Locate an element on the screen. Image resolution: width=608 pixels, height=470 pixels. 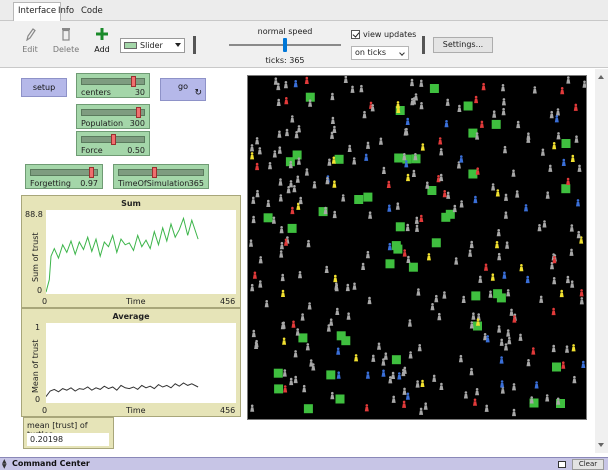
edit-tool: Edit is located at coordinates (30, 39).